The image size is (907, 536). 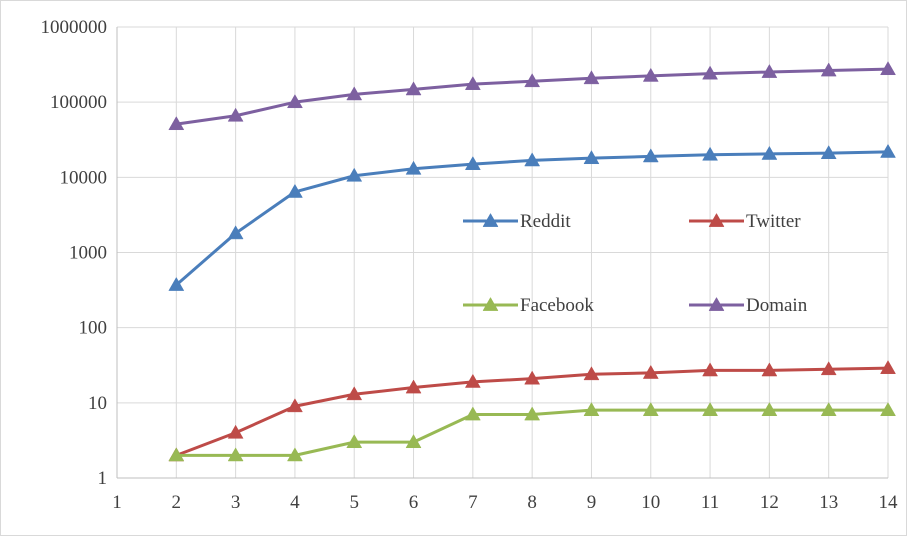 What do you see at coordinates (93, 328) in the screenshot?
I see `y-tick-label: 100` at bounding box center [93, 328].